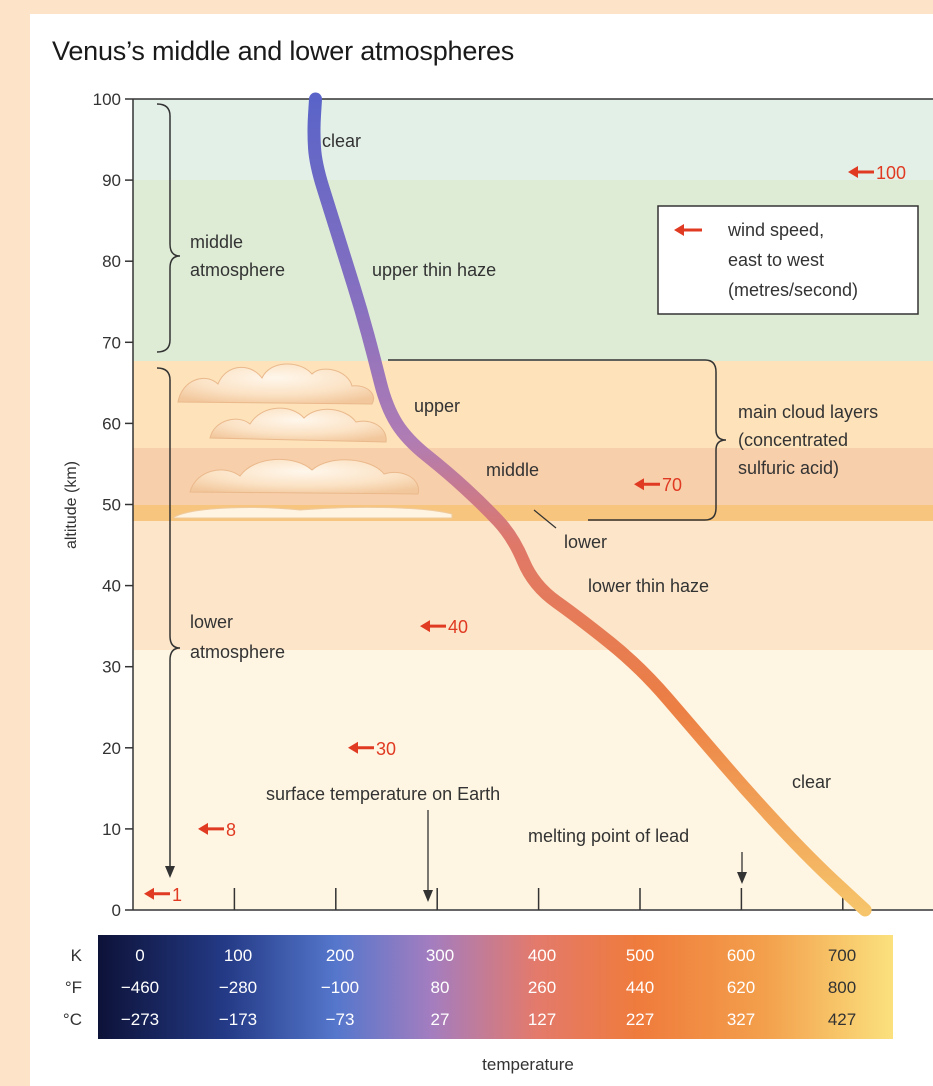 Image resolution: width=933 pixels, height=1086 pixels. I want to click on fahrenheit-value: 260, so click(542, 987).